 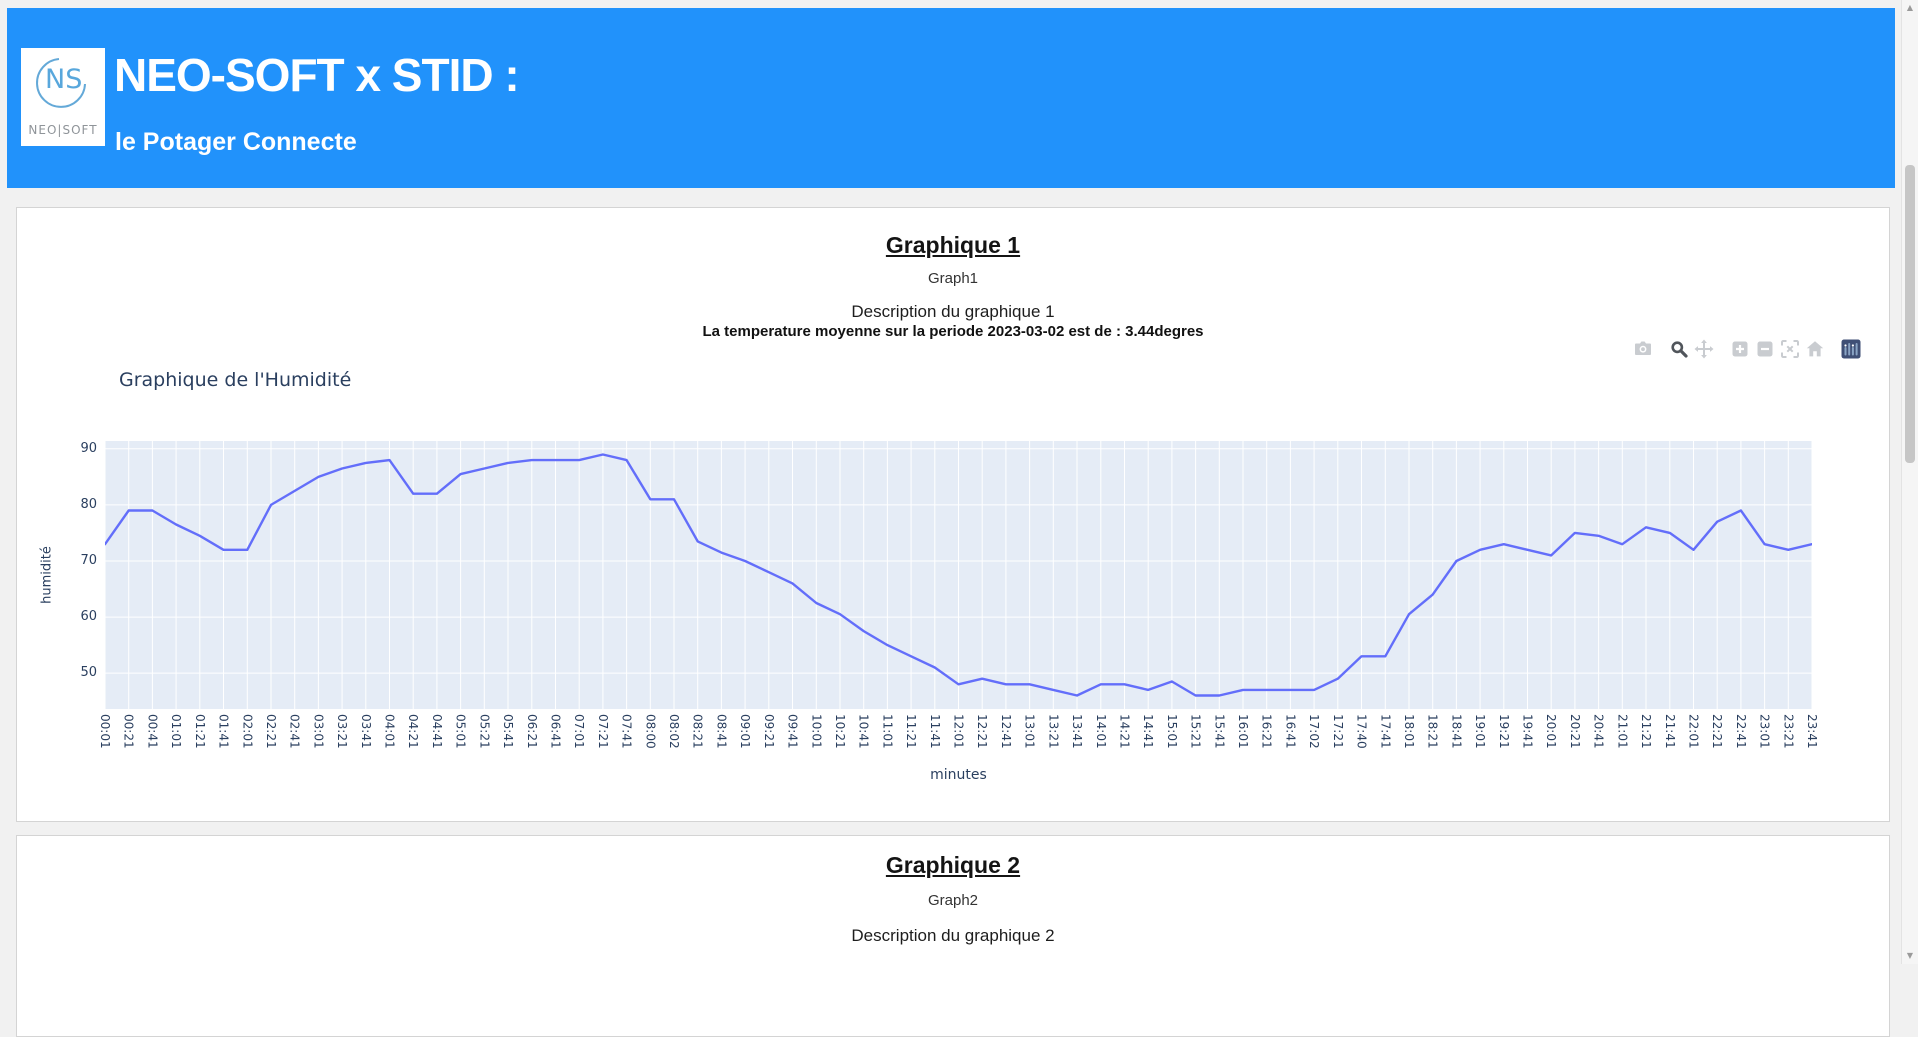 What do you see at coordinates (88, 448) in the screenshot?
I see `y-tick-label: 90` at bounding box center [88, 448].